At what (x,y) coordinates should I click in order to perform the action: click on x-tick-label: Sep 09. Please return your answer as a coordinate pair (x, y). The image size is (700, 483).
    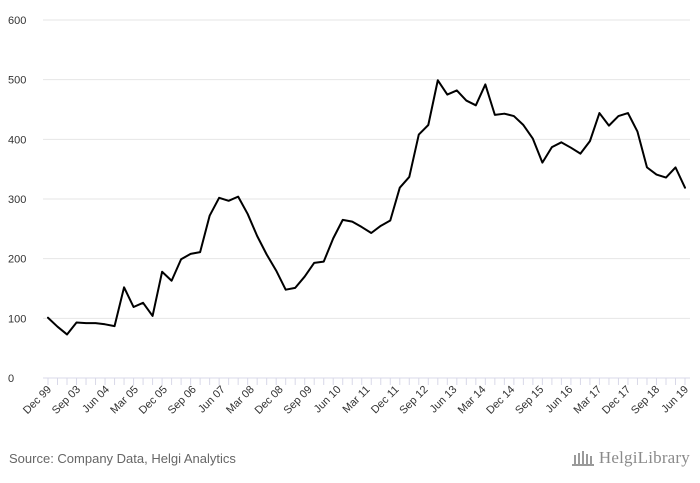
    Looking at the image, I should click on (298, 400).